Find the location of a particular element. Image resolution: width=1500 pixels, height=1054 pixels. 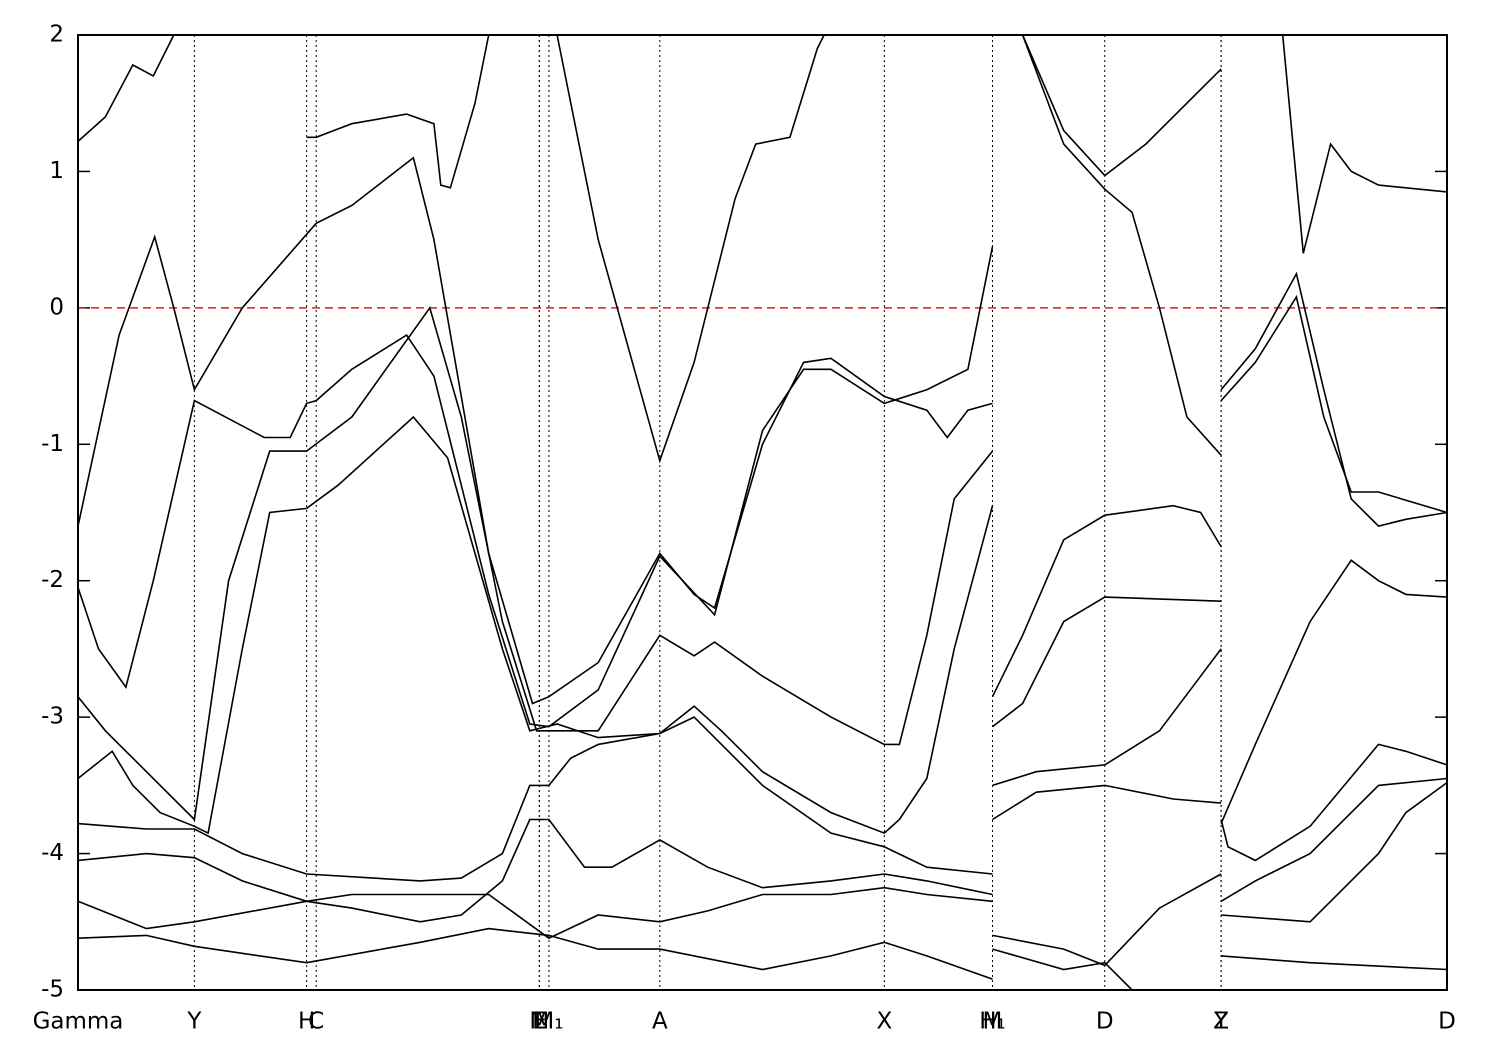

x-tick-label: Gamma is located at coordinates (78, 1022).